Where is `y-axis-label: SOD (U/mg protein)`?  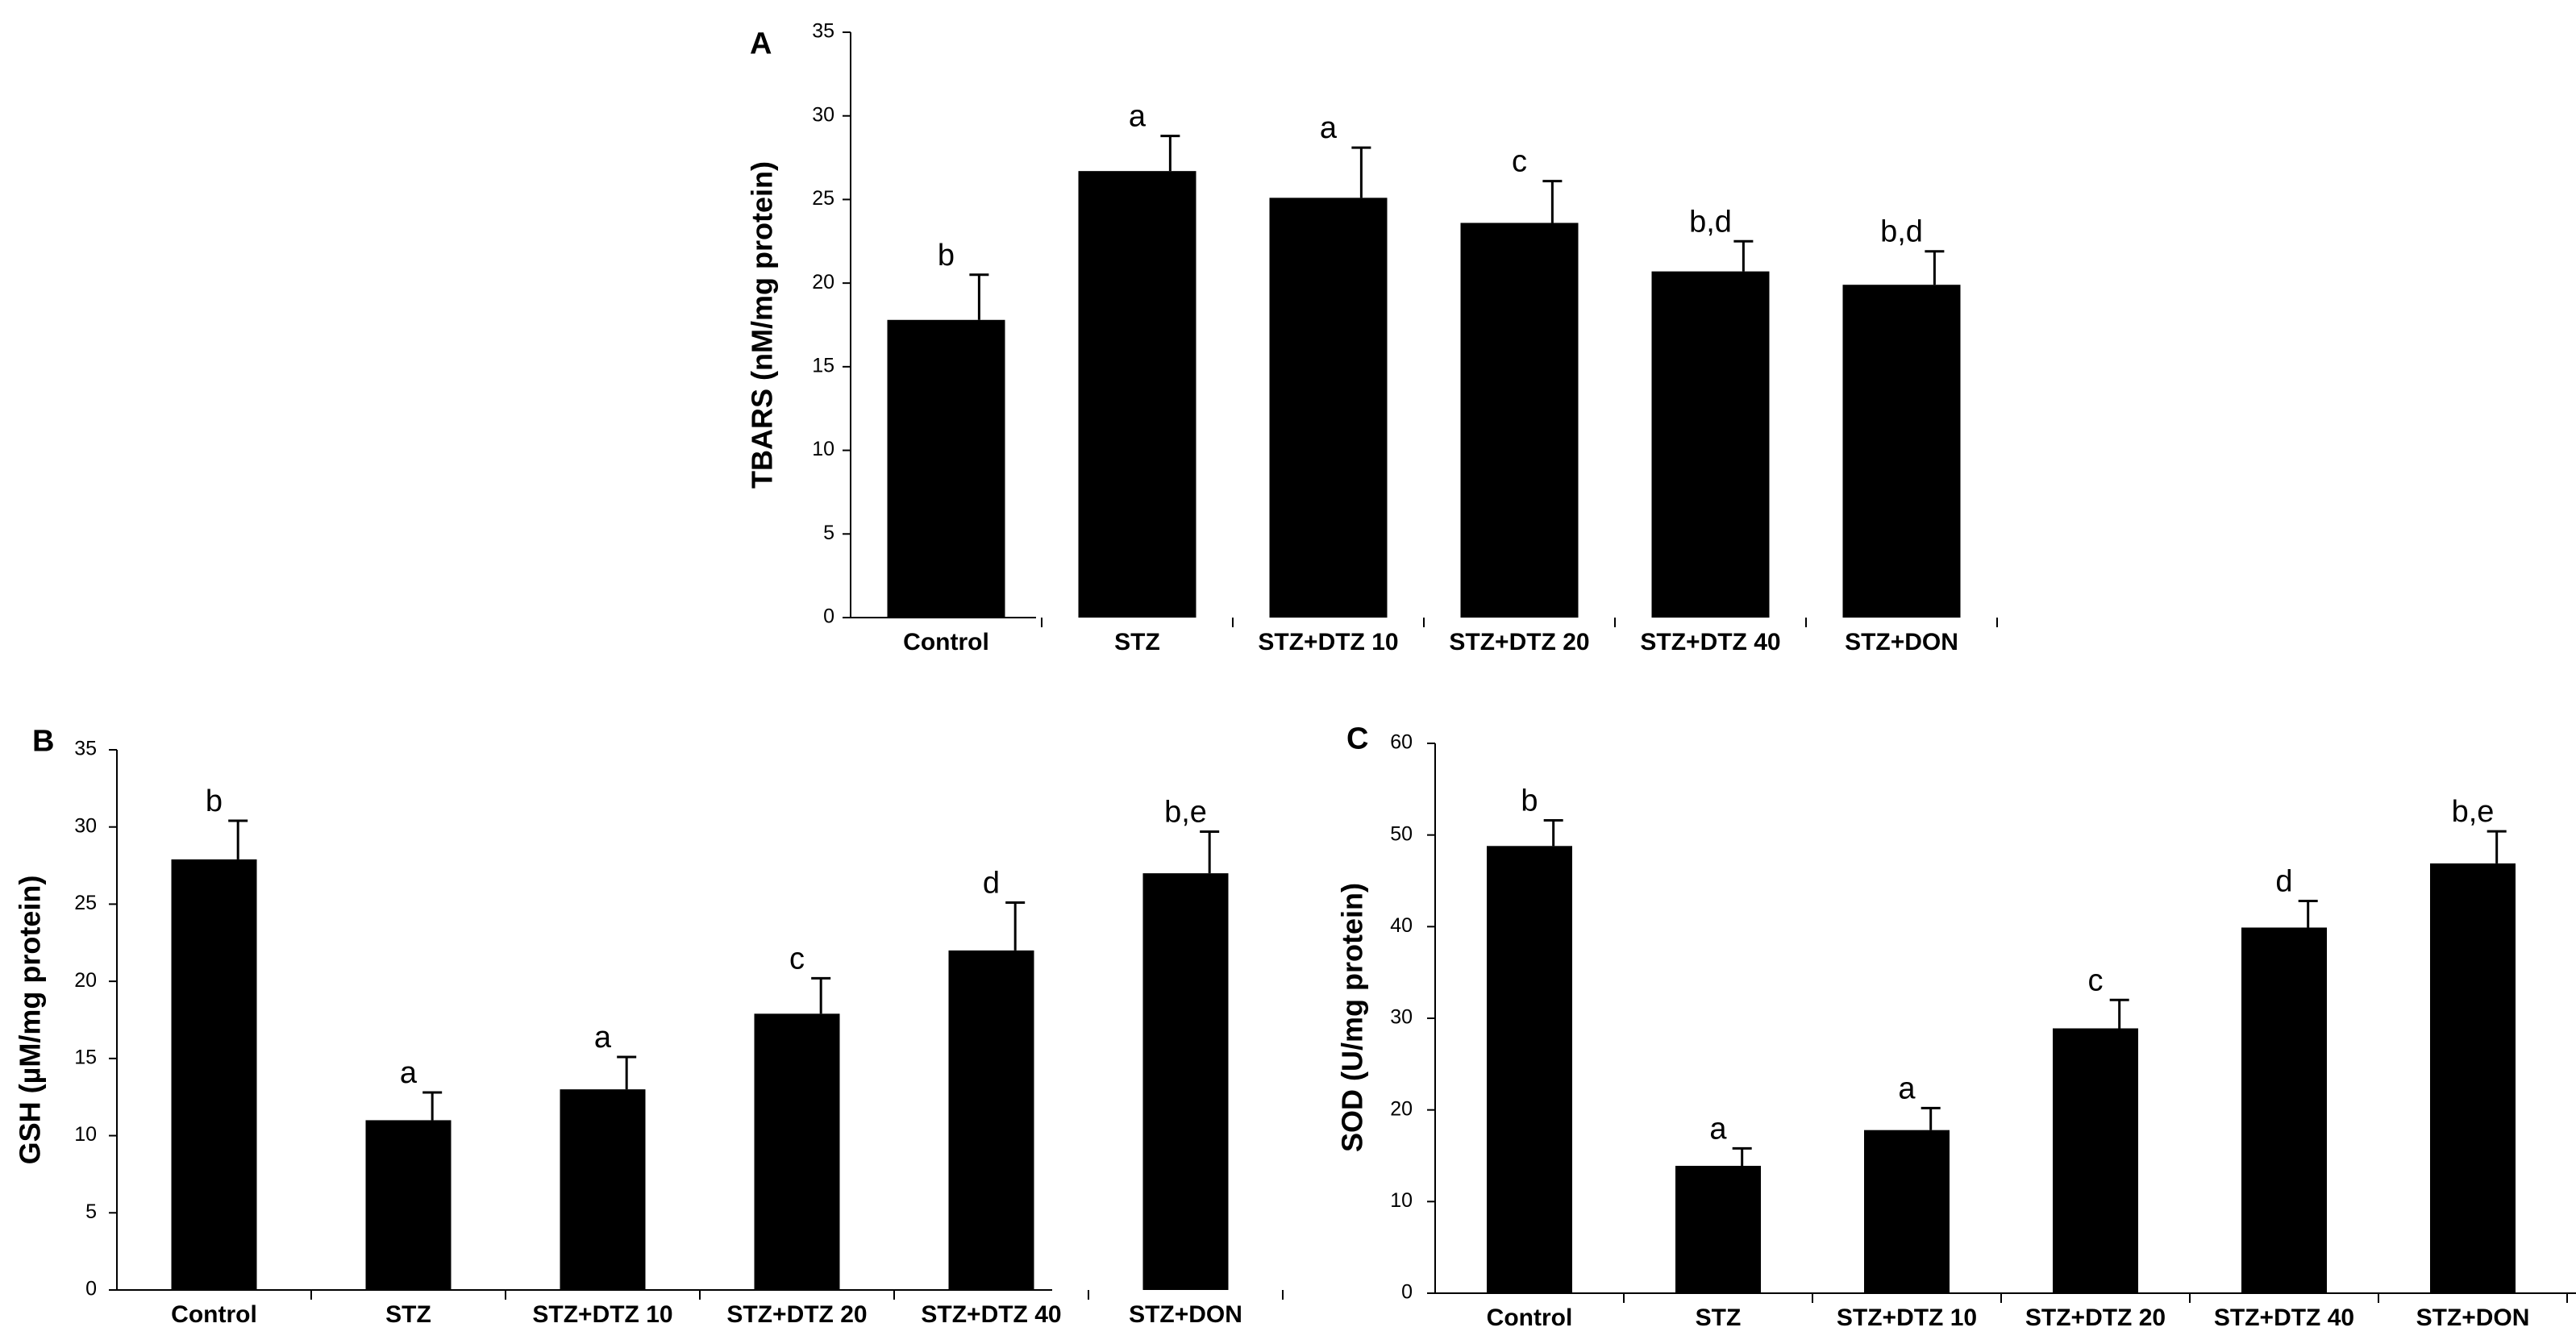
y-axis-label: SOD (U/mg protein) is located at coordinates (1353, 1018).